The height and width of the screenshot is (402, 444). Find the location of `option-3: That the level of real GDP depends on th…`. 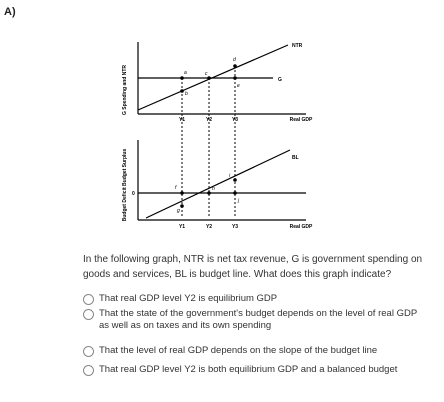

option-3: That the level of real GDP depends on th… is located at coordinates (256, 351).